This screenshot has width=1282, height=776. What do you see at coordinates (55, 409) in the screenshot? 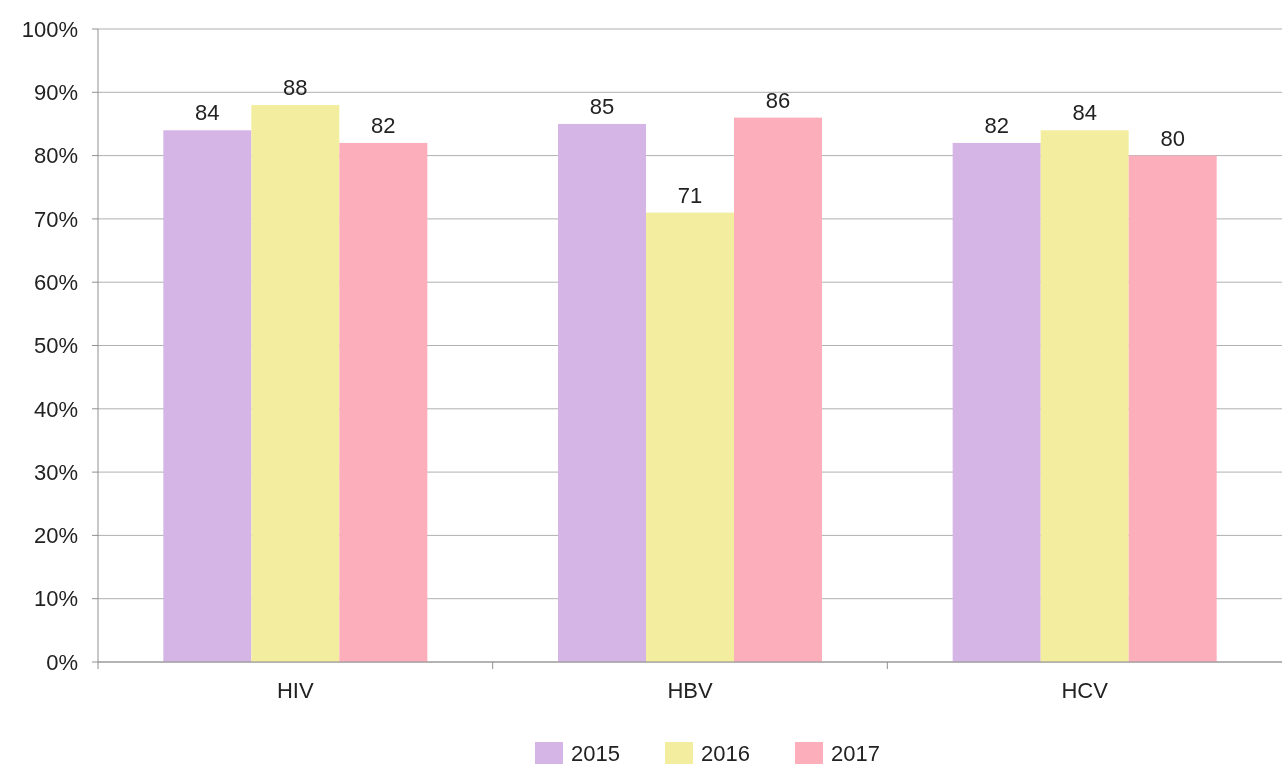
I see `y-tick-label: 40%` at bounding box center [55, 409].